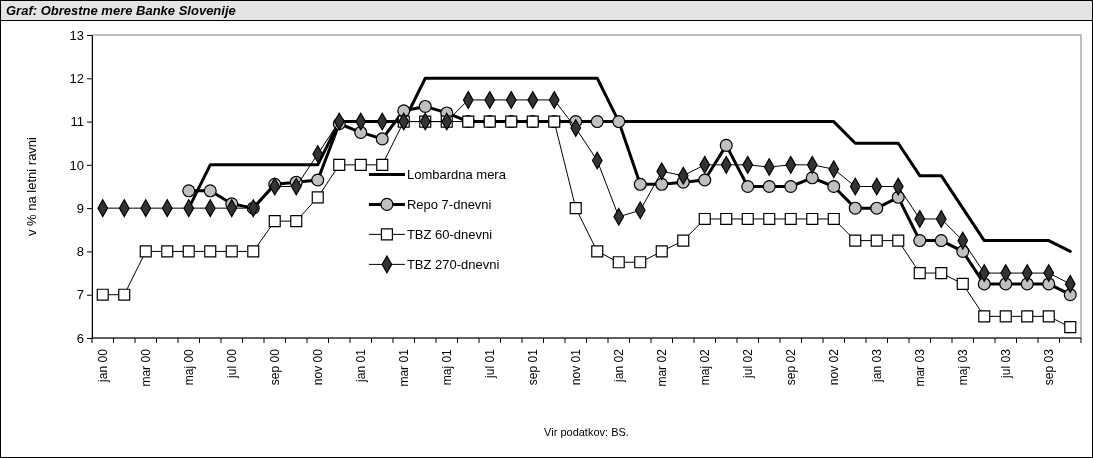 Image resolution: width=1093 pixels, height=458 pixels. What do you see at coordinates (834, 367) in the screenshot?
I see `x-tick-label: nov 02` at bounding box center [834, 367].